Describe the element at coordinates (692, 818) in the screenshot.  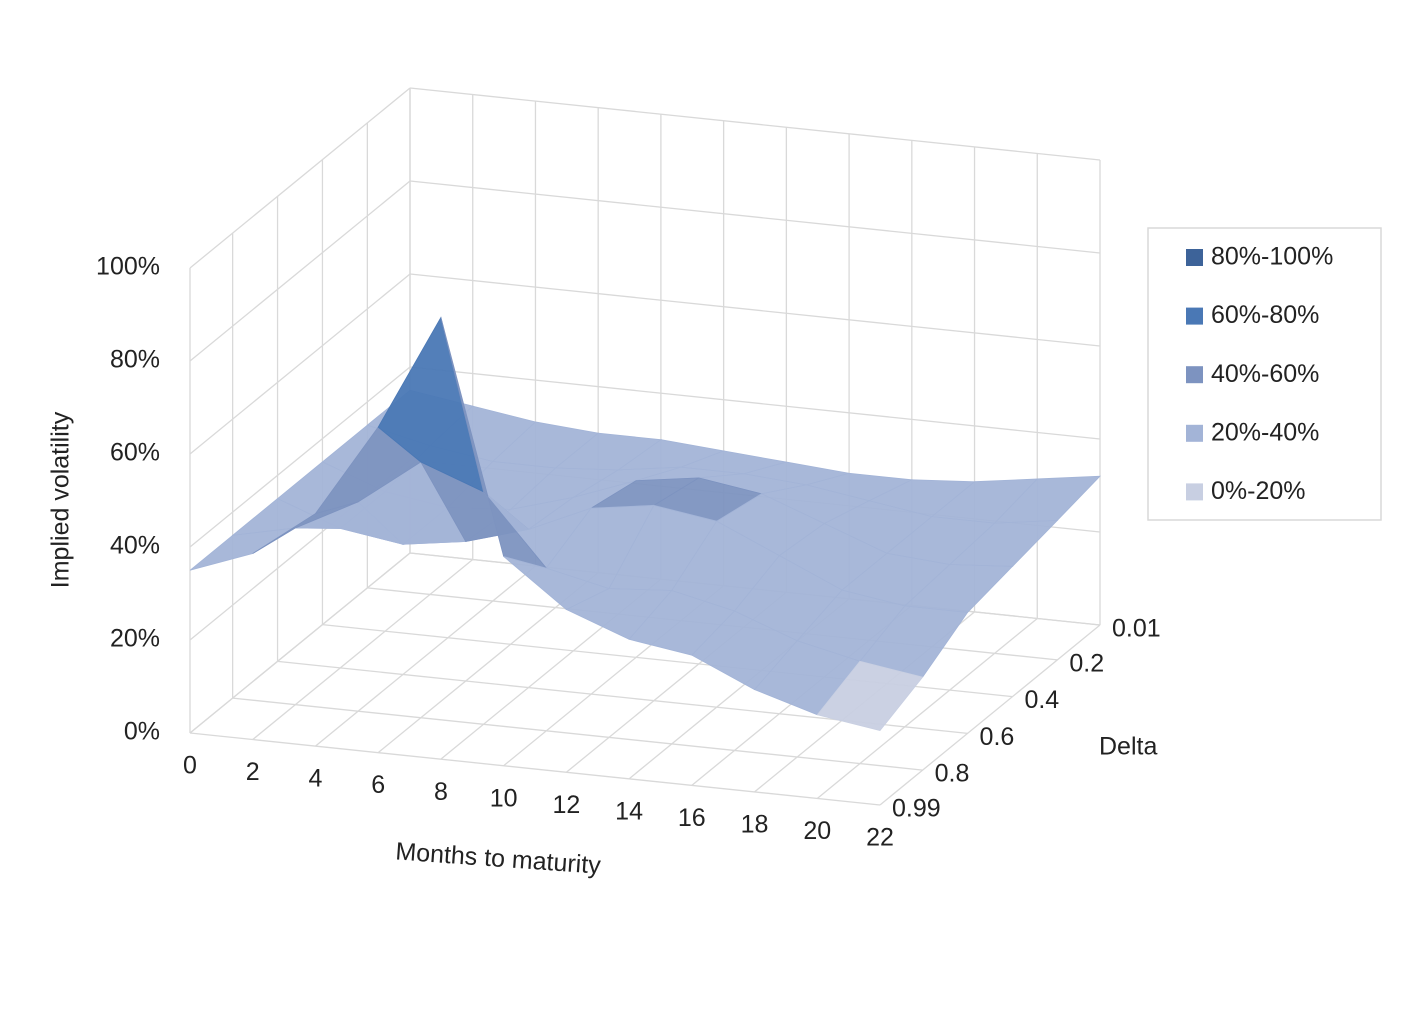
I see `x-tick-label: 16` at that location.